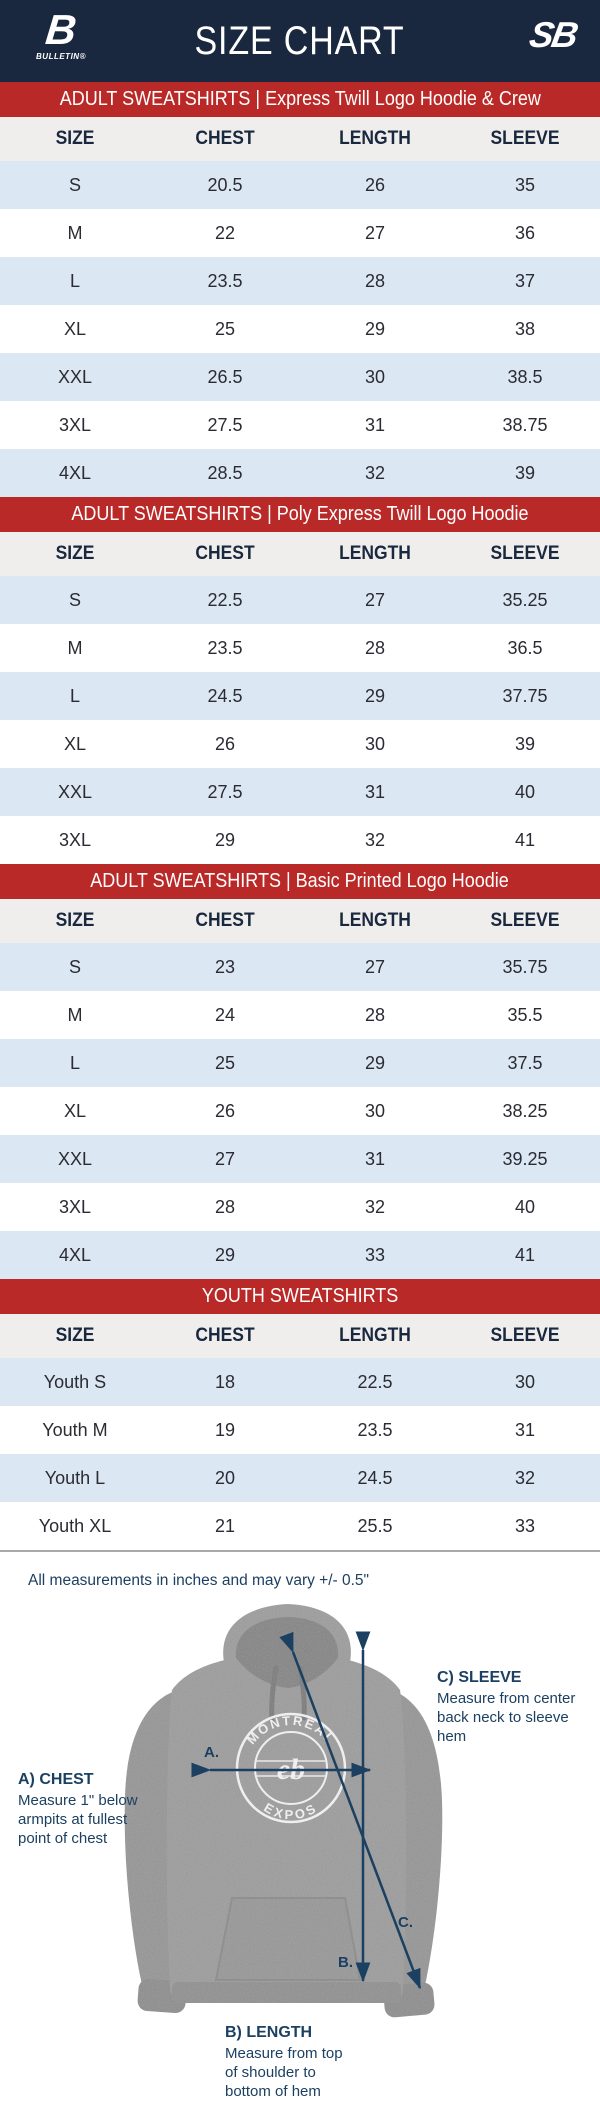 Image resolution: width=600 pixels, height=2110 pixels. What do you see at coordinates (75, 1158) in the screenshot?
I see `size-cell: XXL` at bounding box center [75, 1158].